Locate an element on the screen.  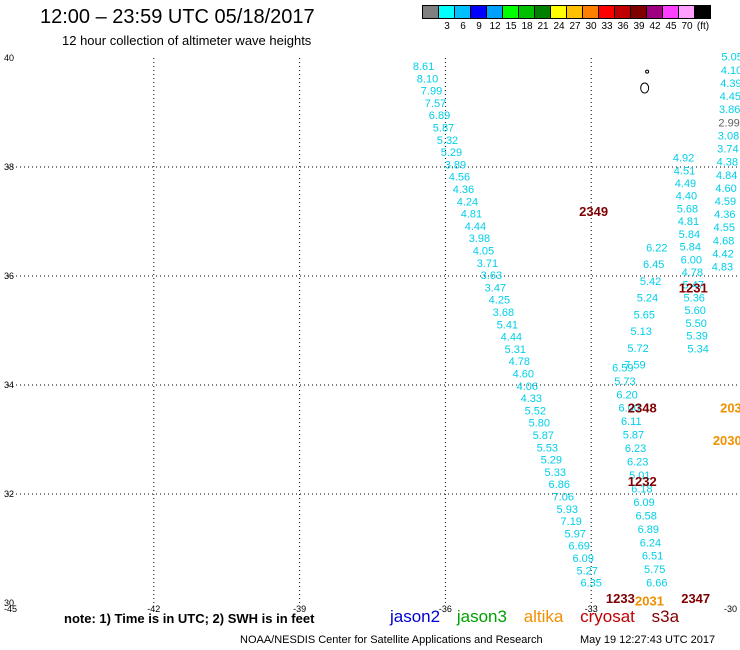
wave-height-value: 8.10 is located at coordinates (427, 79).